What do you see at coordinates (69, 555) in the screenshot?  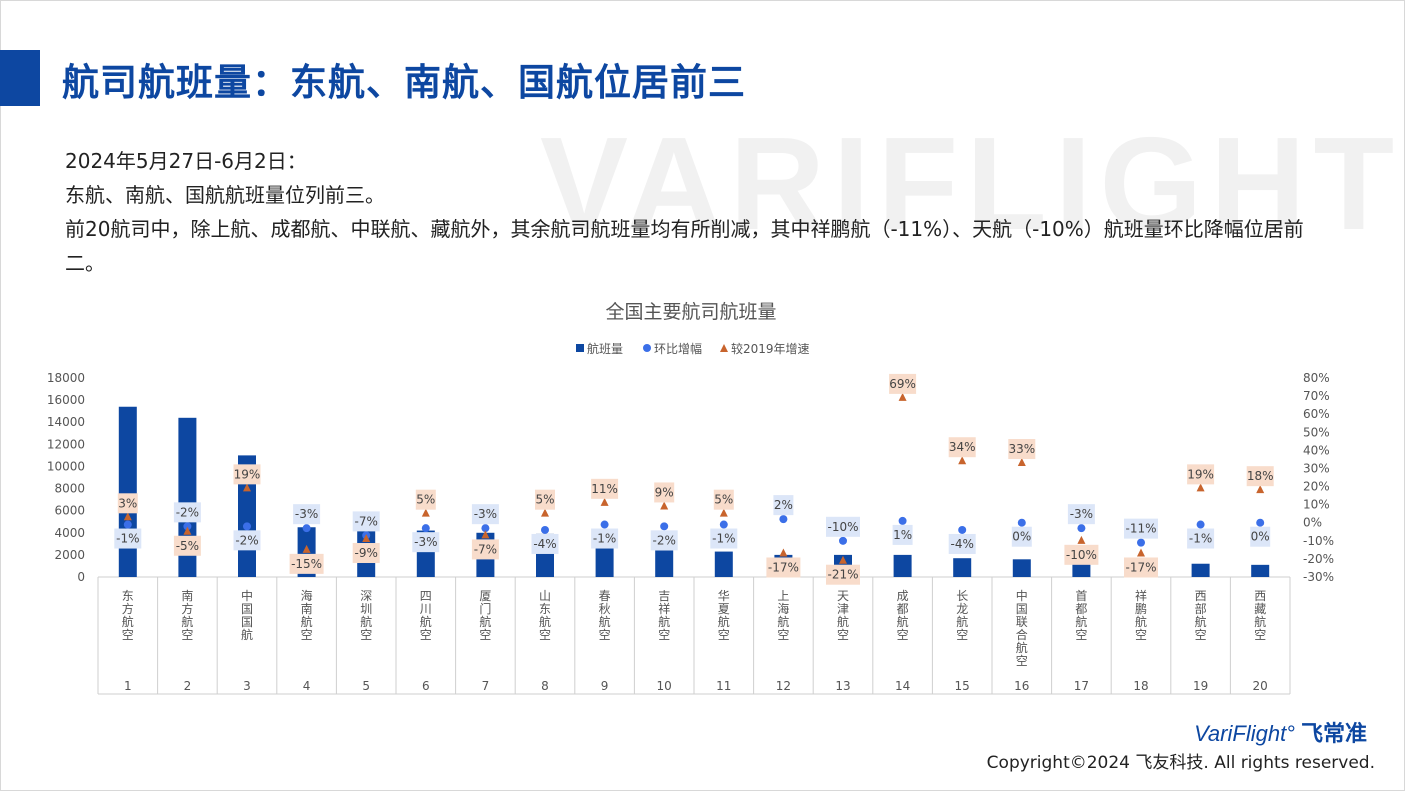 I see `left-axis-tick: 2000` at bounding box center [69, 555].